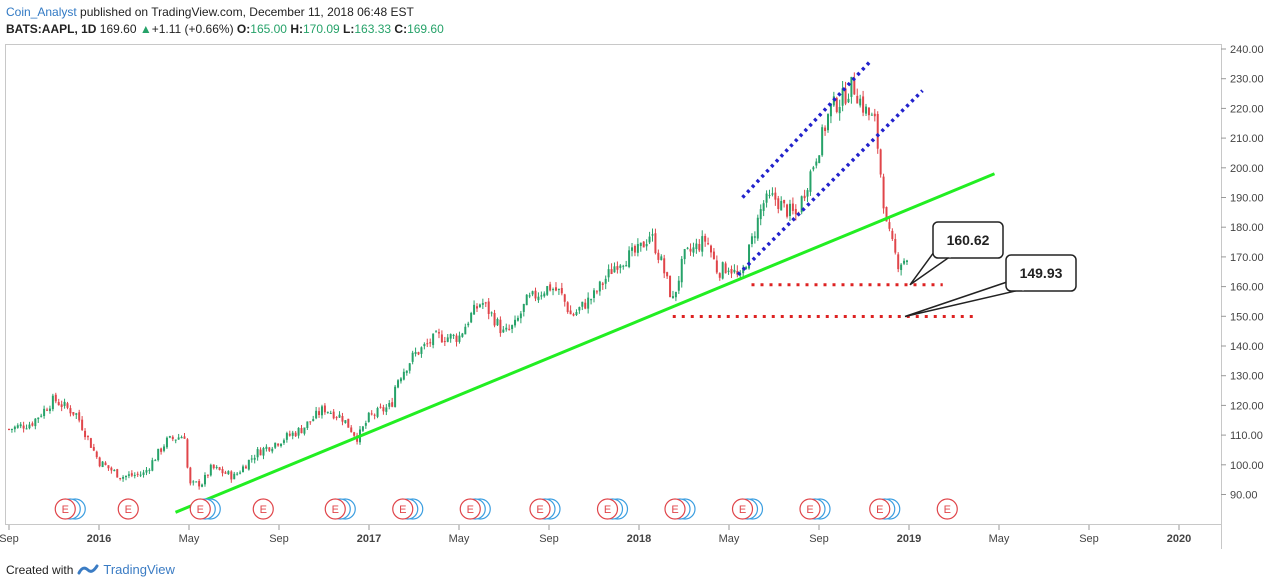  I want to click on channel-lower-line, so click(830, 182).